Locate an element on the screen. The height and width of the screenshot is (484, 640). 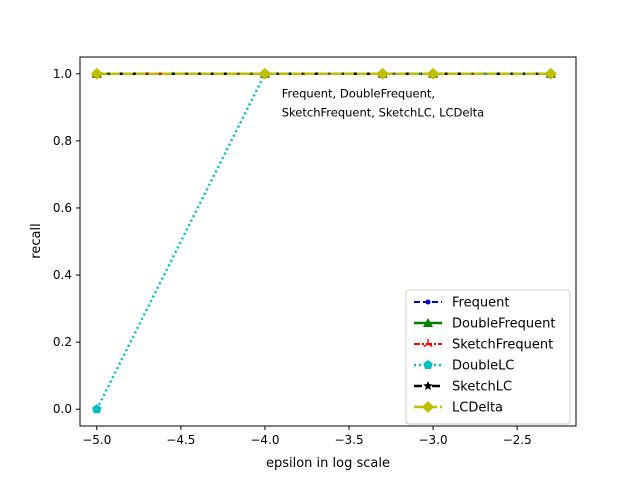
annotation-line: Frequent, DoubleFrequent, is located at coordinates (358, 93).